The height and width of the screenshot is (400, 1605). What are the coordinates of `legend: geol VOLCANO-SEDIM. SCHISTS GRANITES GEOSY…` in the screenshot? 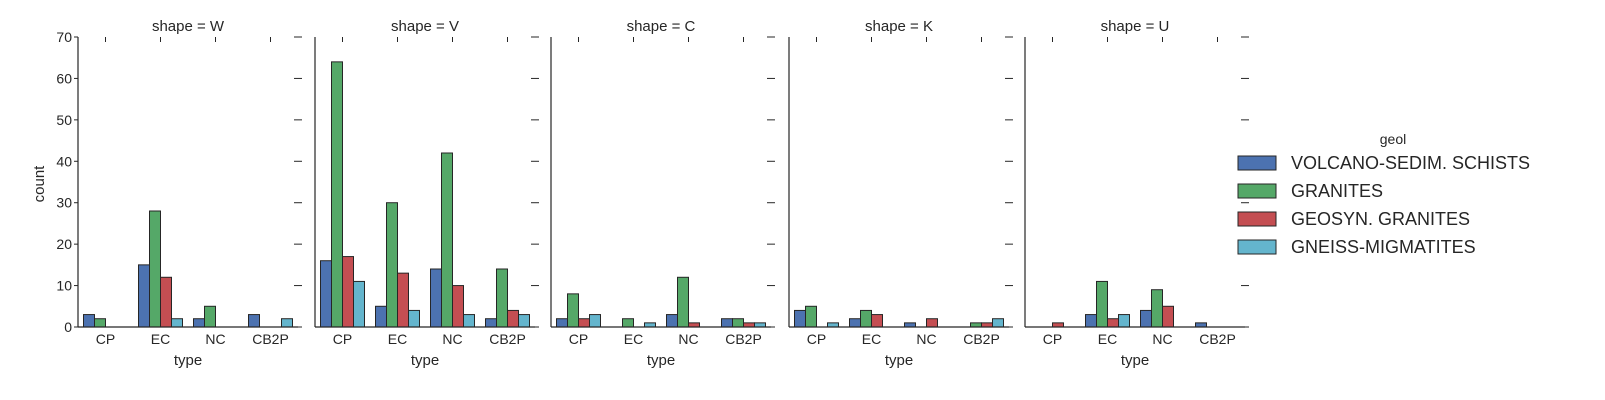 It's located at (1383, 194).